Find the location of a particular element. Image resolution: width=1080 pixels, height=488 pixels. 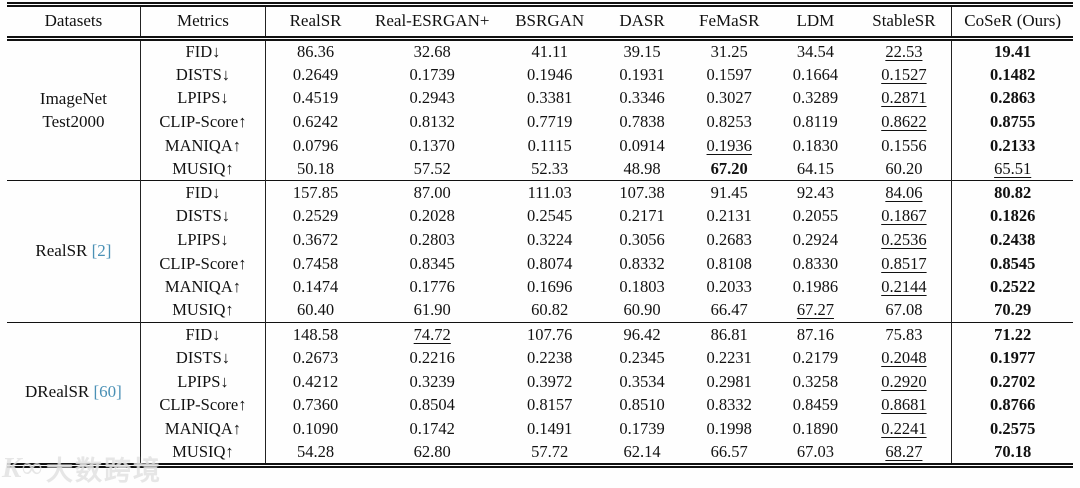

value-cell-femasr: 66.47 is located at coordinates (729, 311).